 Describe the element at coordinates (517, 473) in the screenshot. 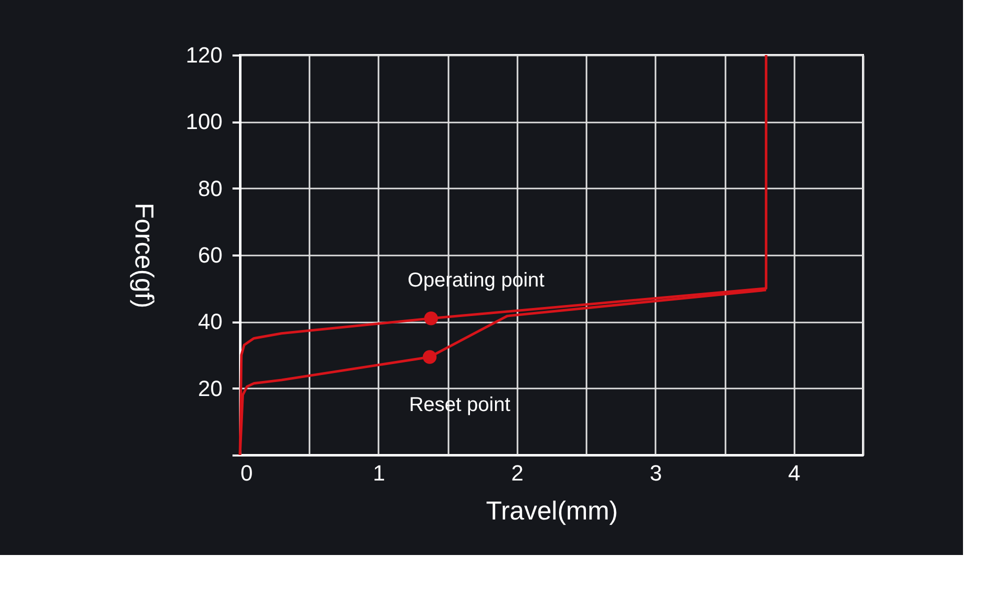

I see `x-tick-label: 2` at that location.